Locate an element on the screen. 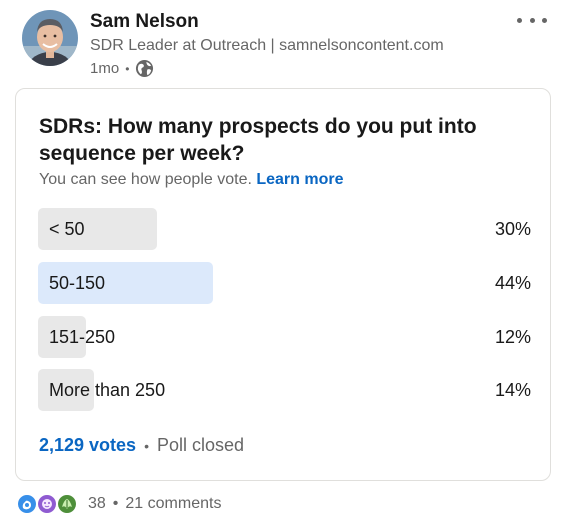  poll-option-label: More than 250 is located at coordinates (107, 390).